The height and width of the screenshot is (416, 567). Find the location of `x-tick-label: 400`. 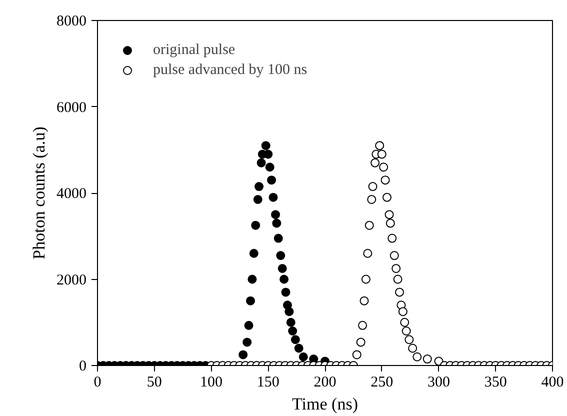

x-tick-label: 400 is located at coordinates (552, 382).